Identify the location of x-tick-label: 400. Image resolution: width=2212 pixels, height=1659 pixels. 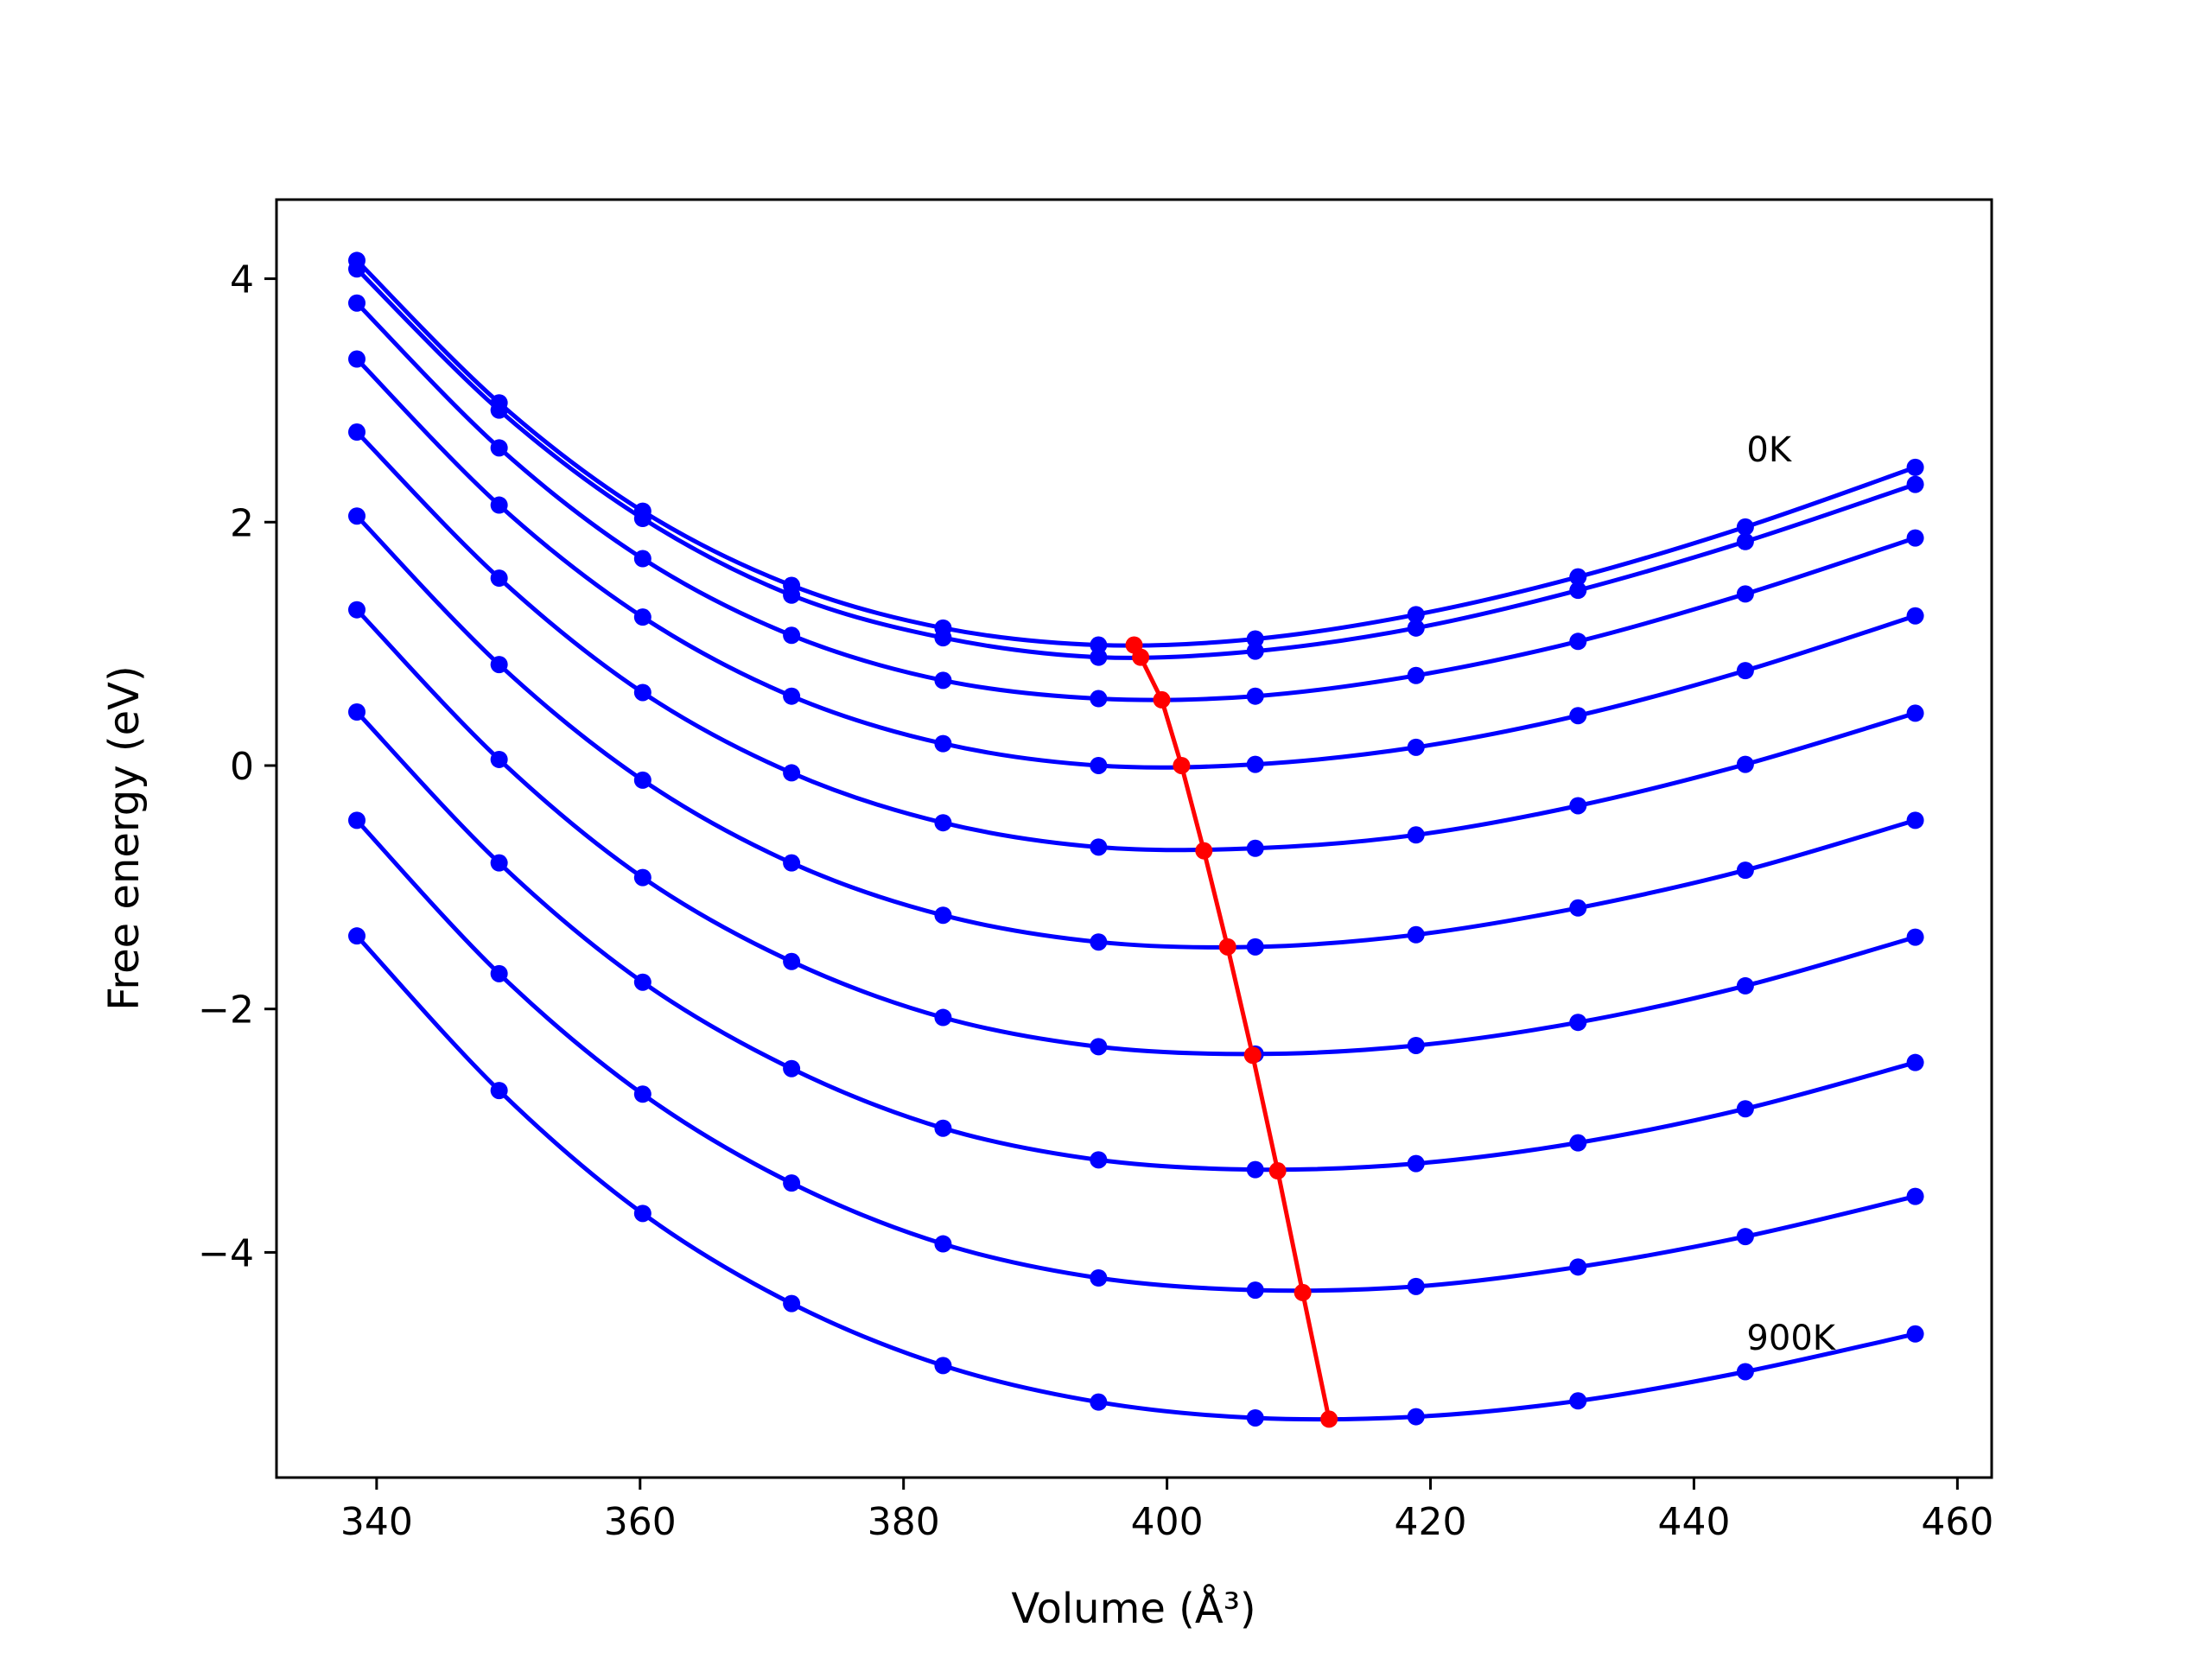
(1167, 1522).